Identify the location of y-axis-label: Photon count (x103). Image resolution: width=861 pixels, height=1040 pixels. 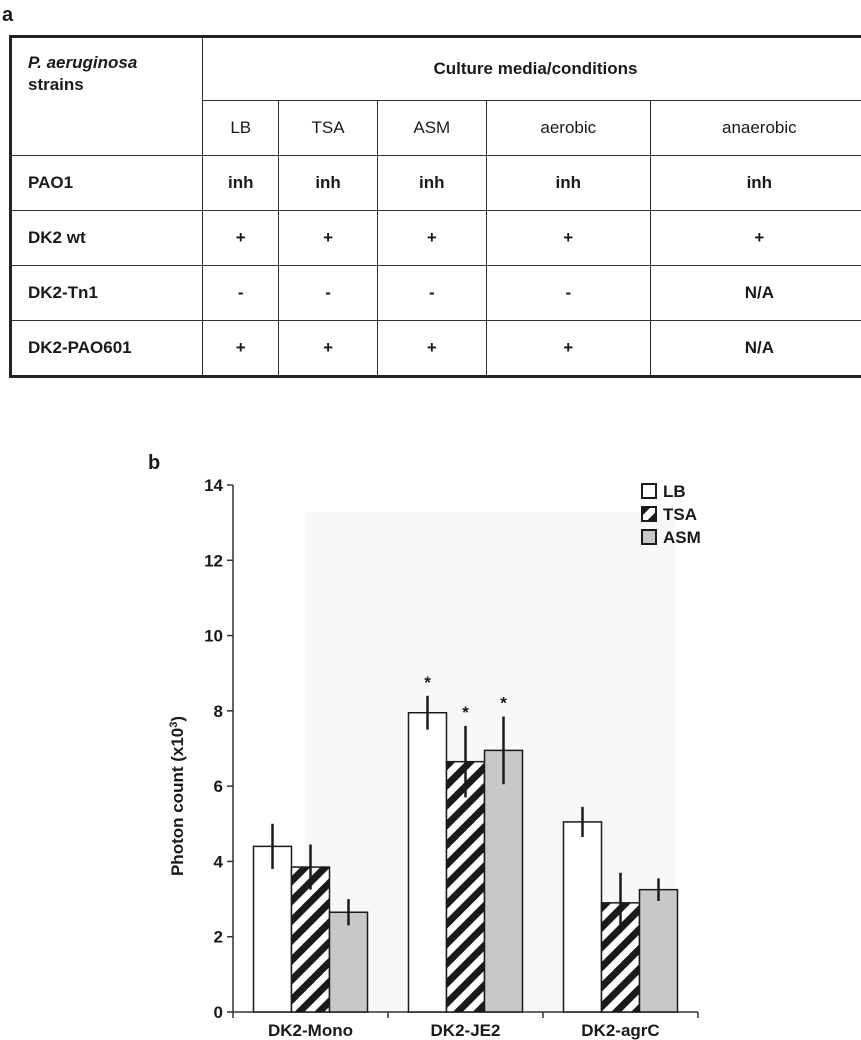
(177, 796).